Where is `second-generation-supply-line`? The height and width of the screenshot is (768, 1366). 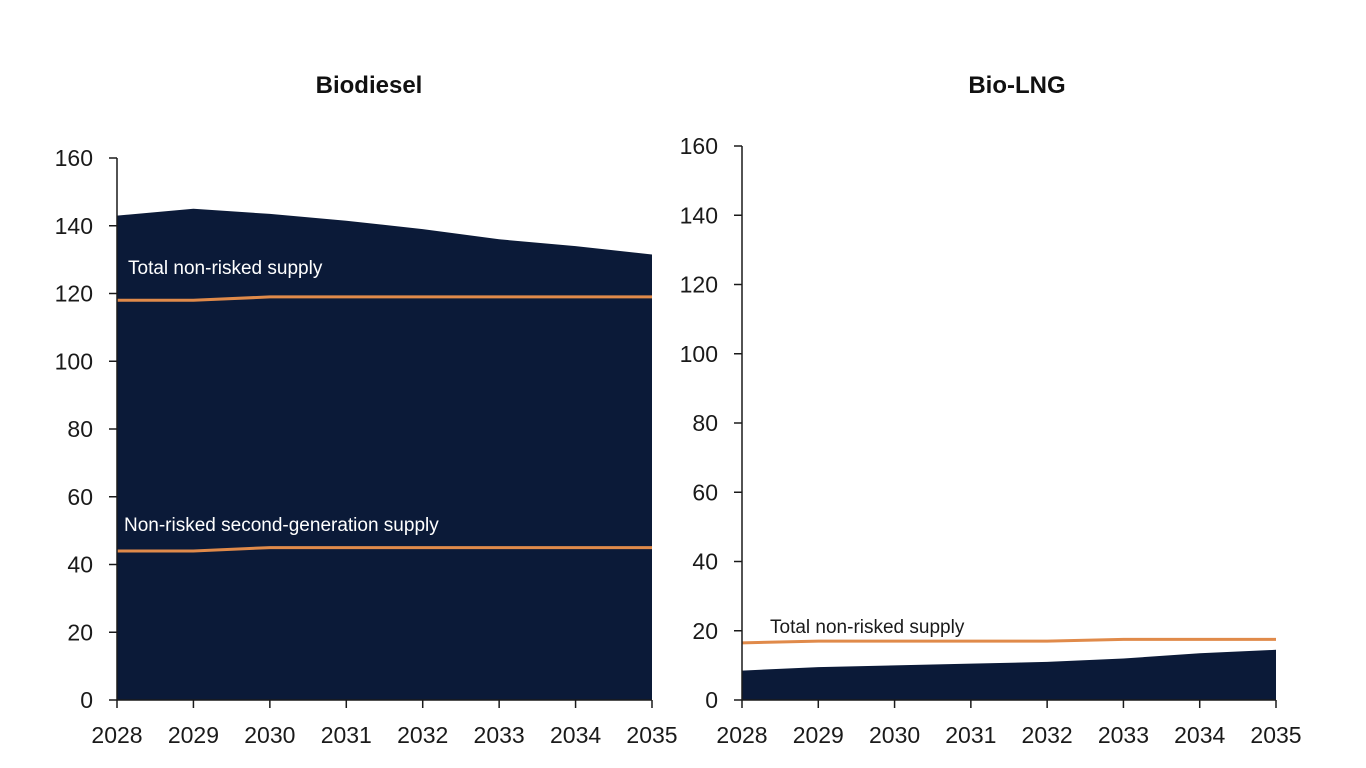 second-generation-supply-line is located at coordinates (384, 549).